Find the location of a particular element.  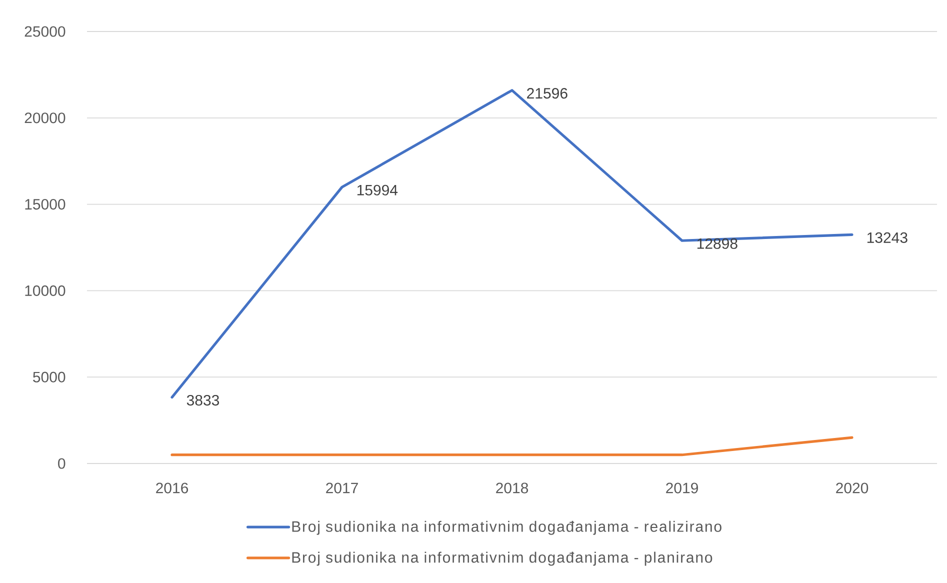

y-tick-label: 15000 is located at coordinates (45, 204).